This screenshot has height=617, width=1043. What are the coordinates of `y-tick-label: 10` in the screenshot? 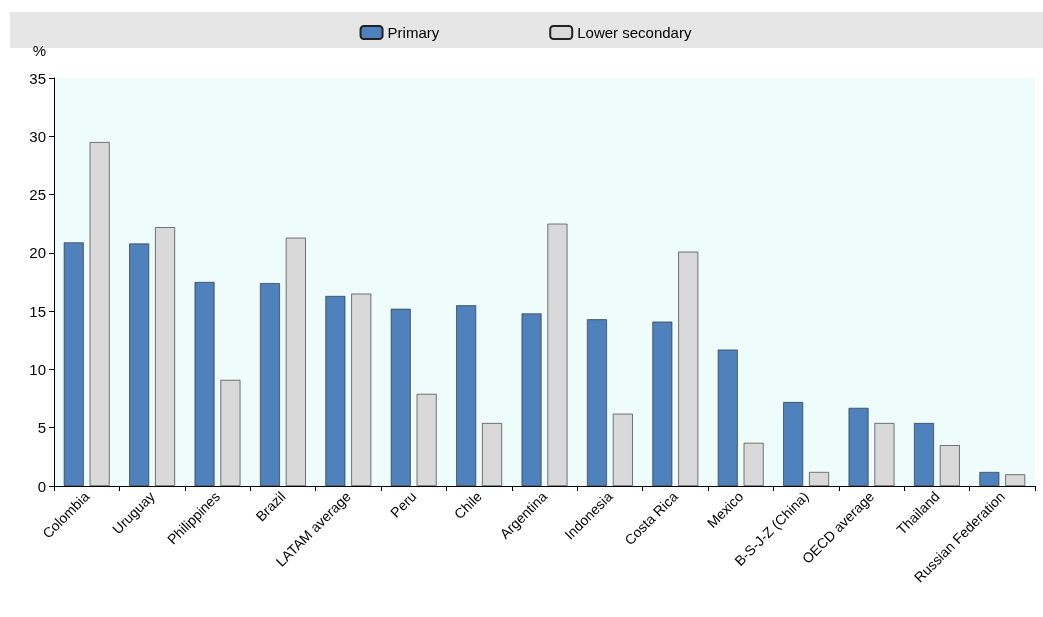 It's located at (37, 369).